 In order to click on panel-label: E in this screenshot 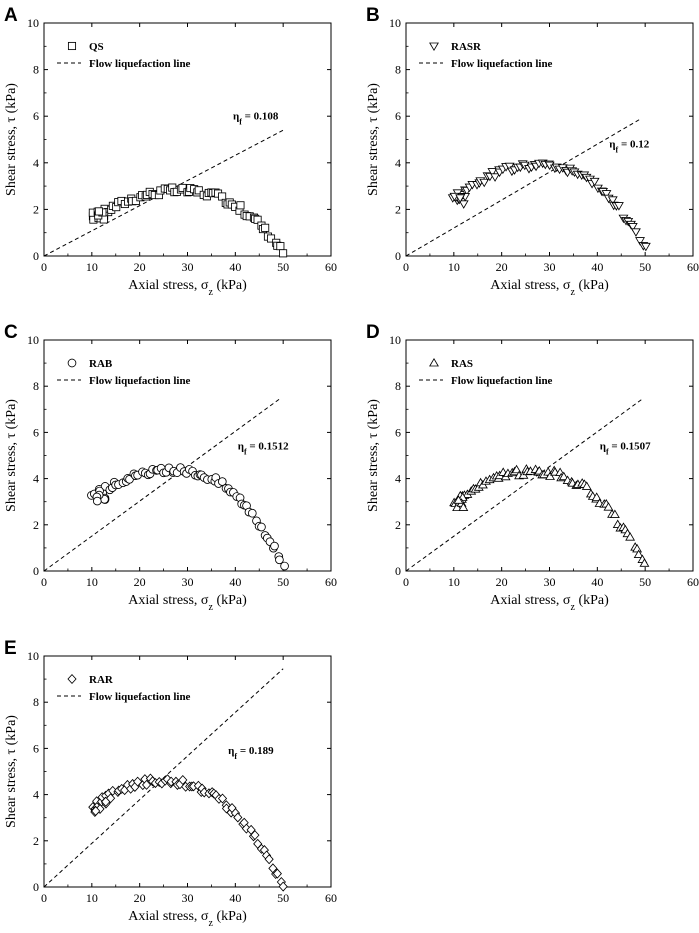, I will do `click(10, 648)`.